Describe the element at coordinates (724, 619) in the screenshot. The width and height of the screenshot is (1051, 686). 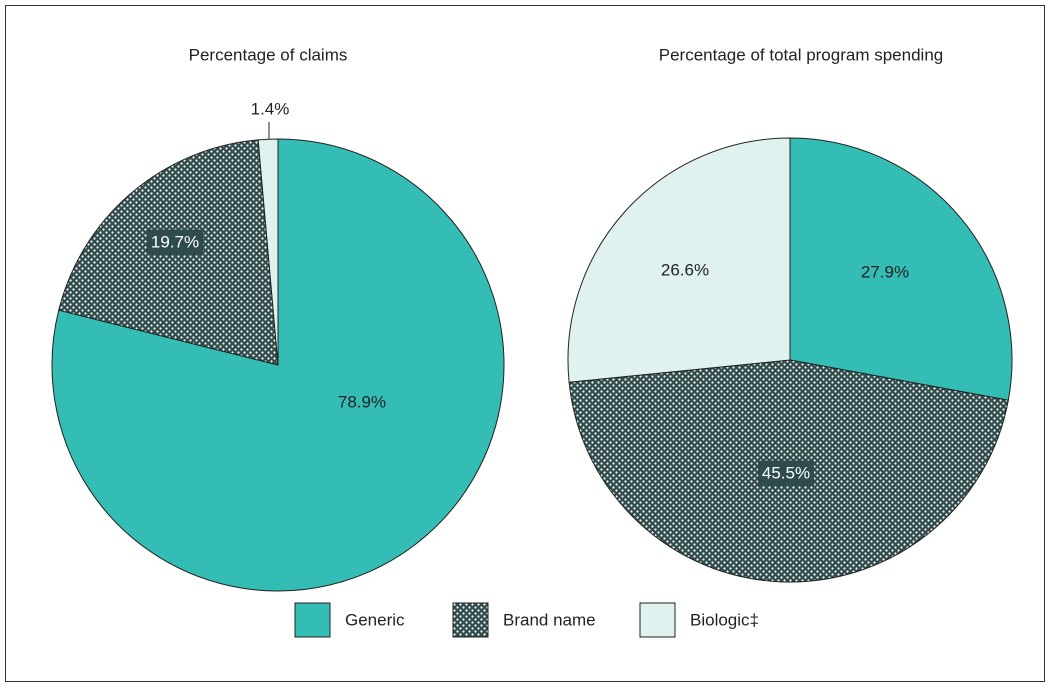
I see `legend-label: Biologic‡` at that location.